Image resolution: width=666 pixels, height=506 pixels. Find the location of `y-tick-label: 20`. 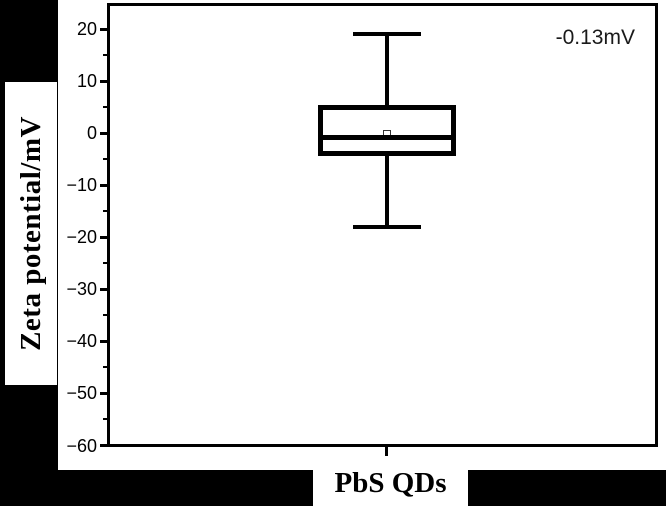

y-tick-label: 20 is located at coordinates (86, 29).